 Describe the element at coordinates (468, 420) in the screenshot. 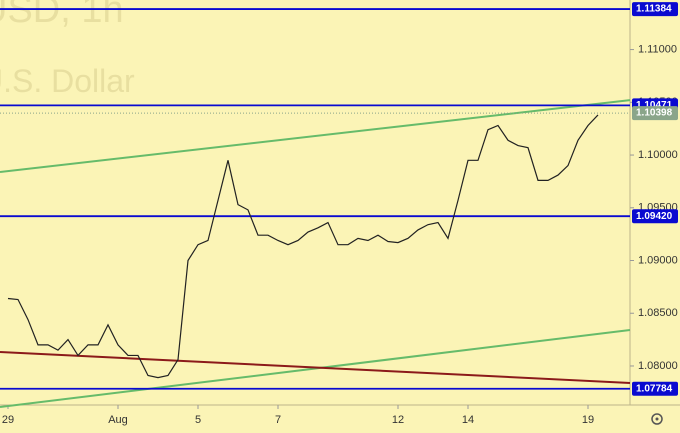

I see `x-tick-label: 14` at that location.